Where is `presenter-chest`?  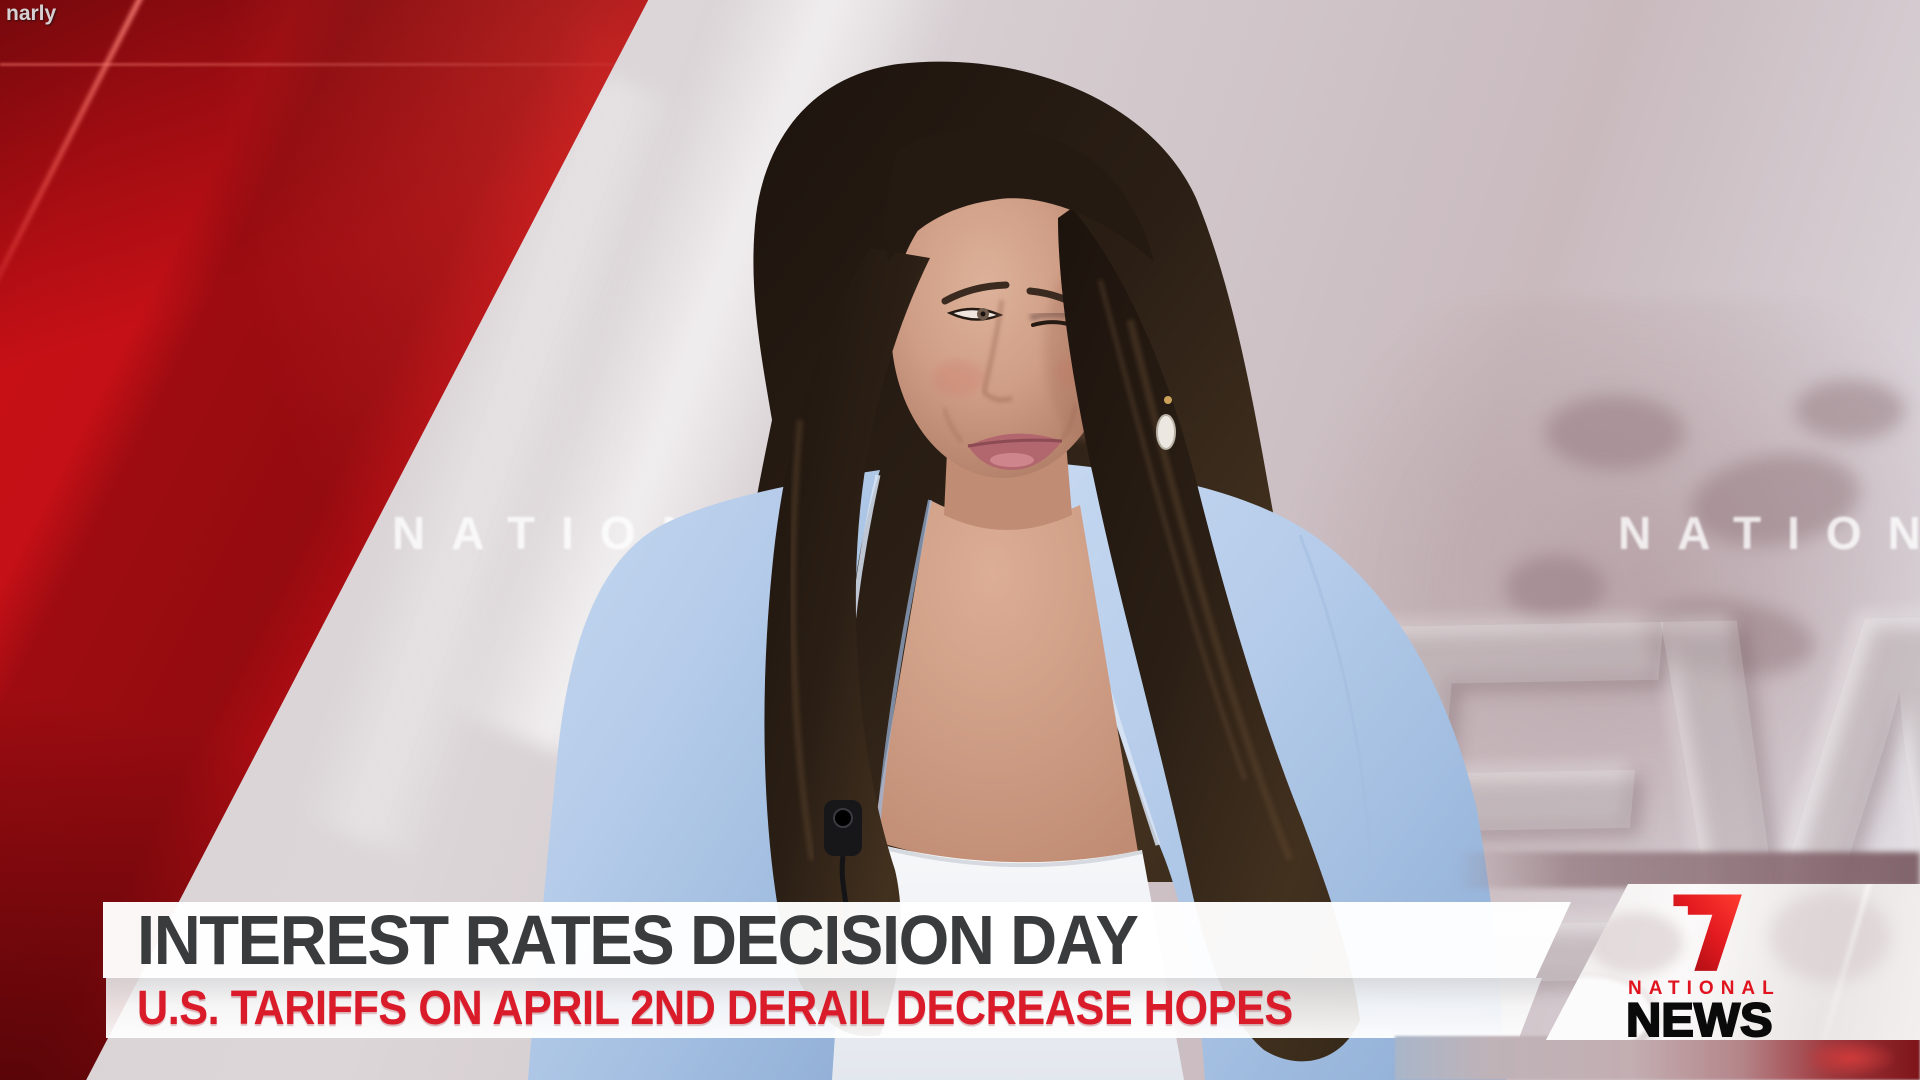 presenter-chest is located at coordinates (1005, 682).